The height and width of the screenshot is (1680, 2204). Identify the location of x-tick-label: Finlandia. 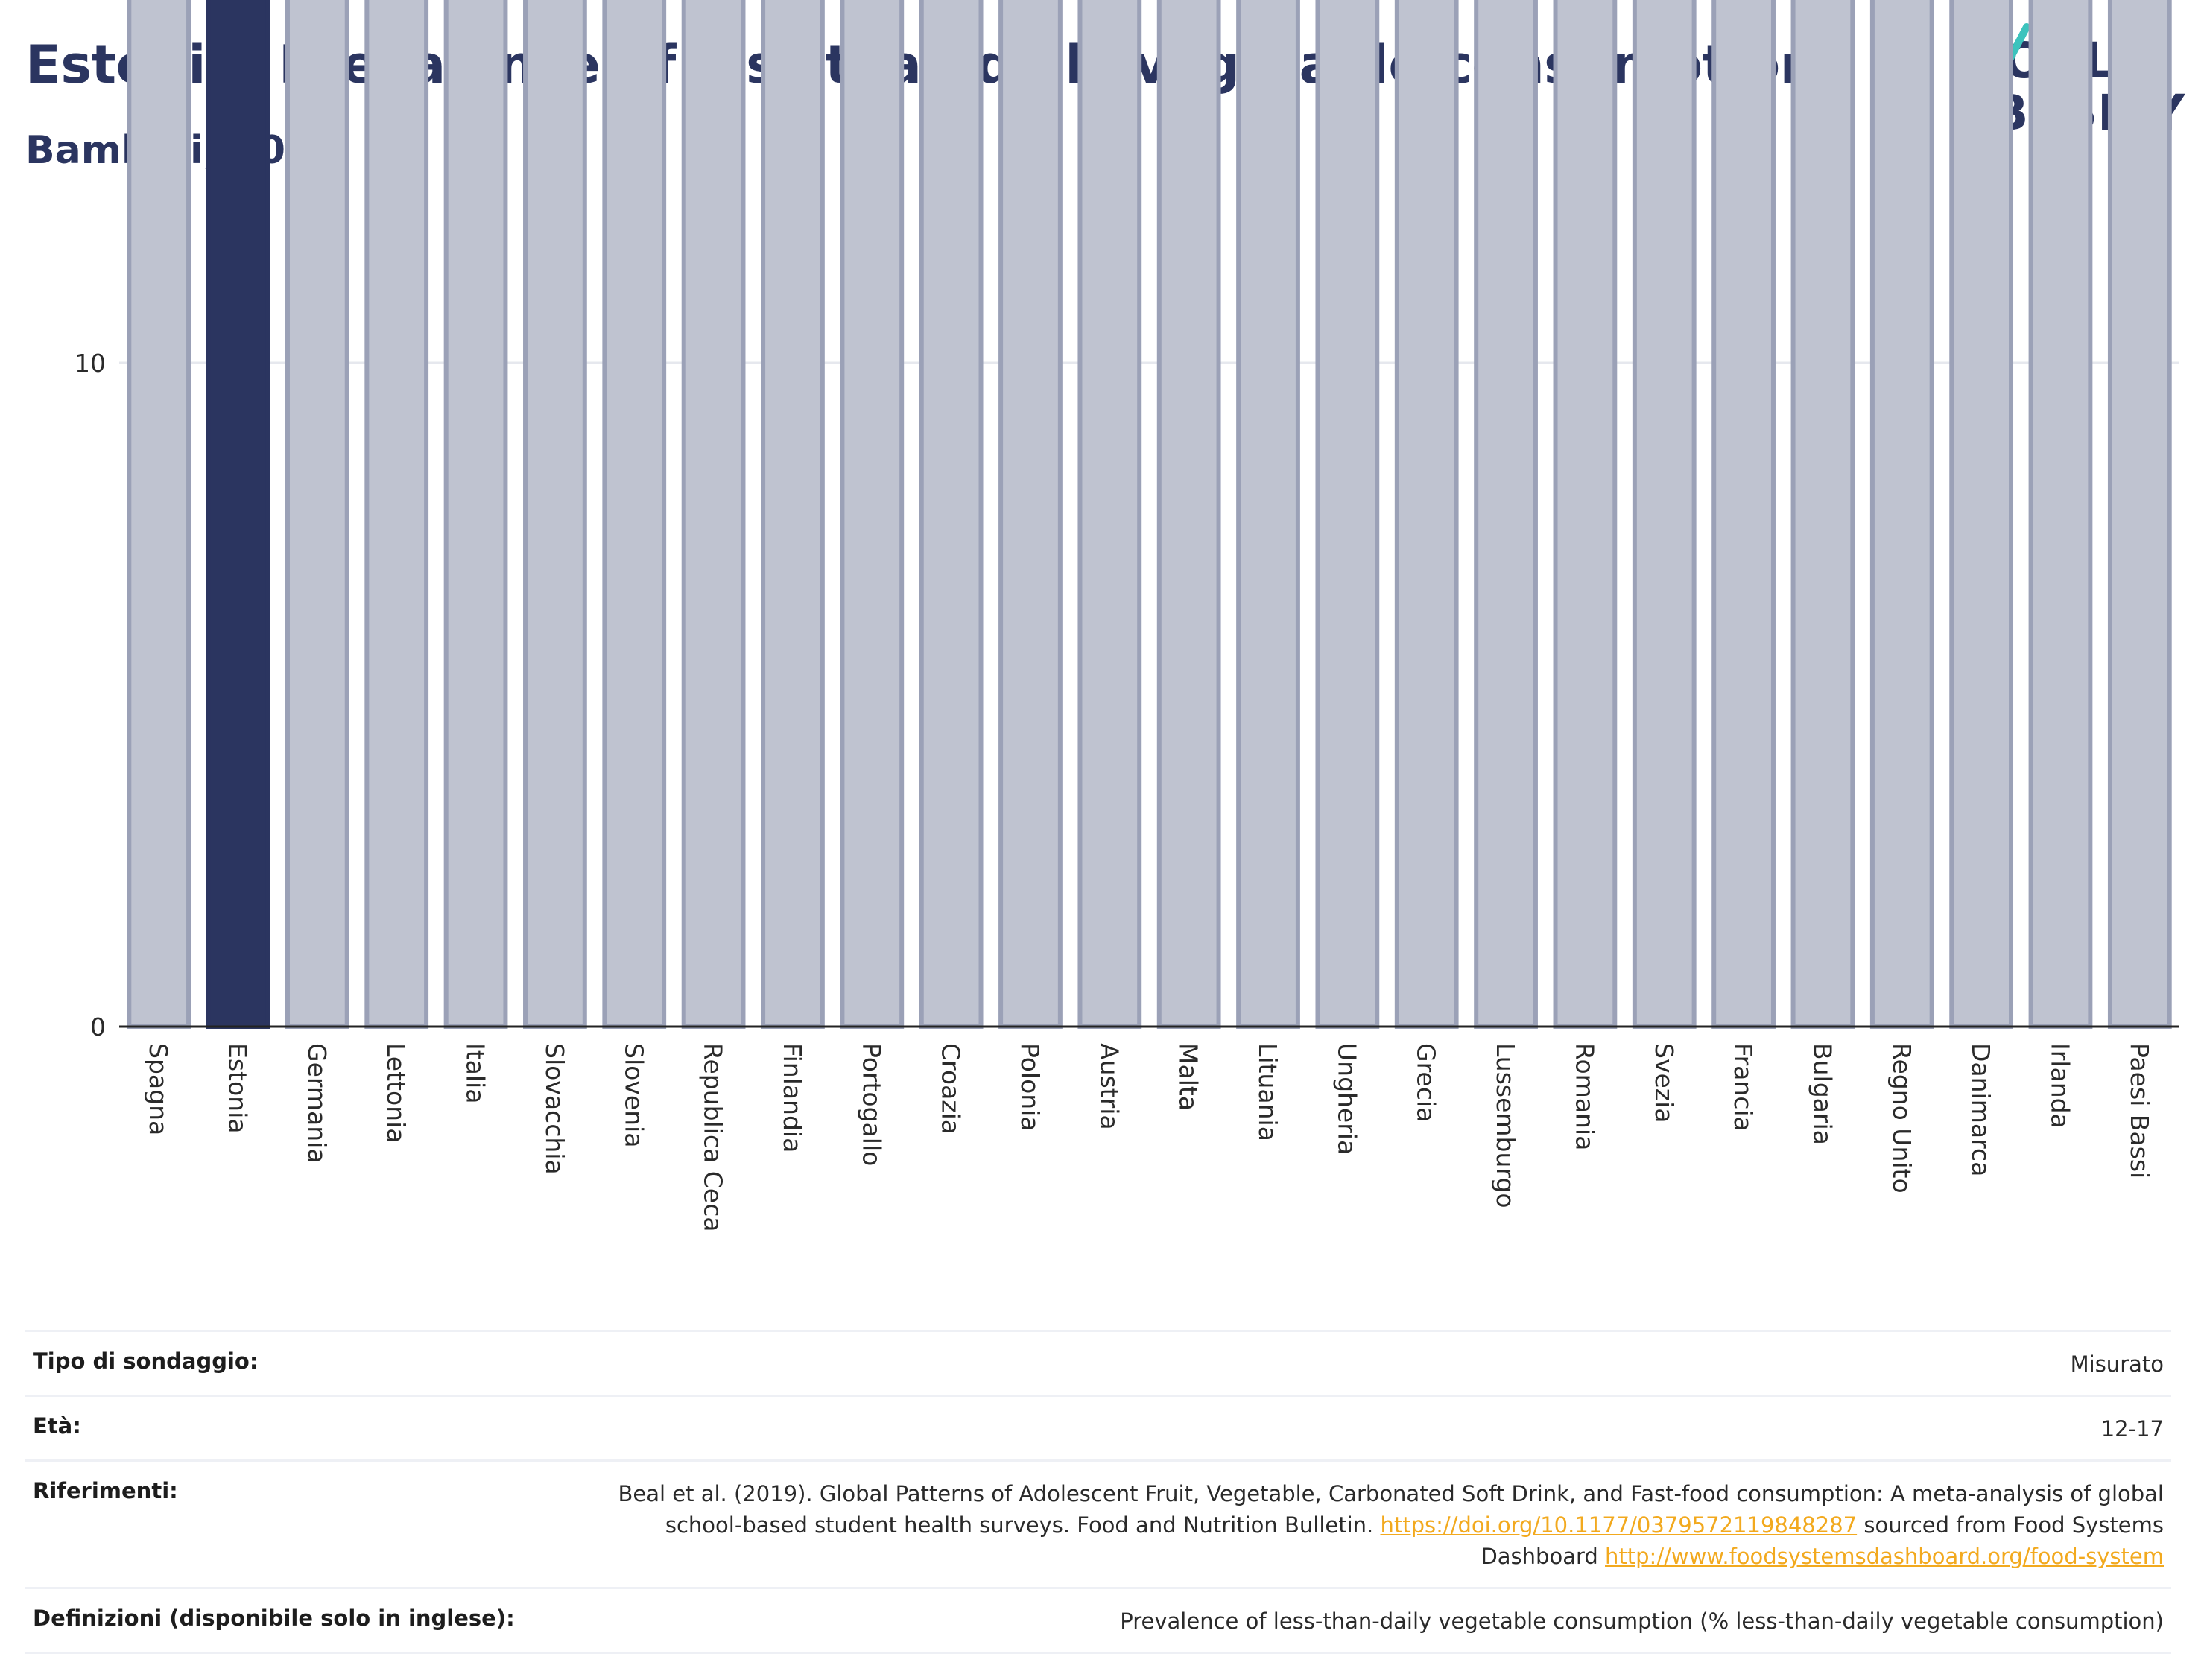
(792, 1098).